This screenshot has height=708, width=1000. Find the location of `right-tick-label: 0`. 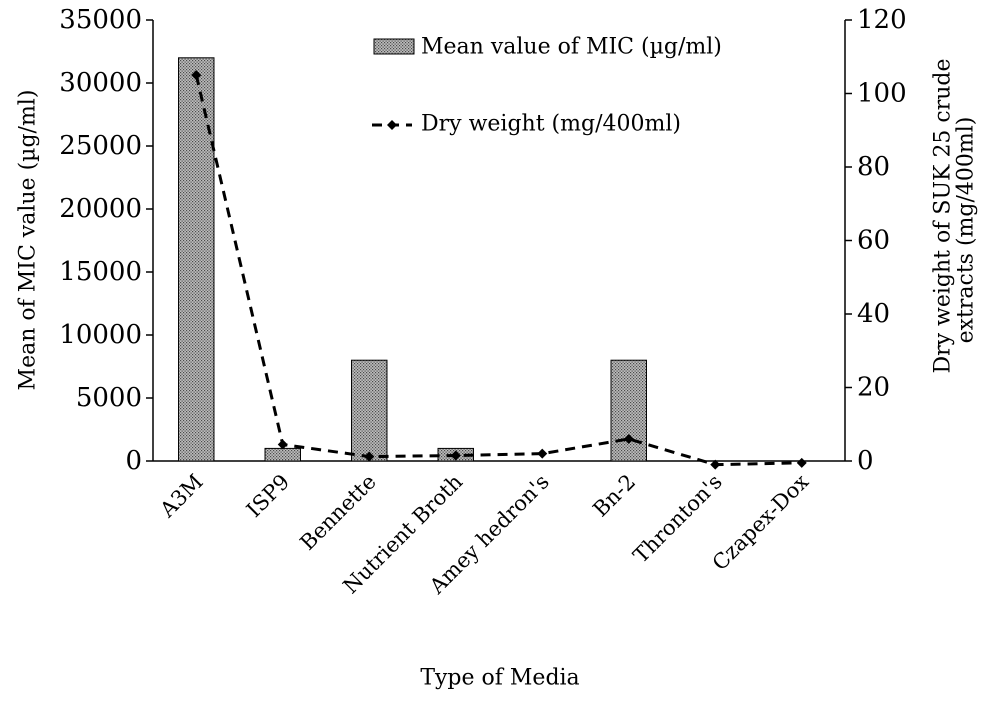

right-tick-label: 0 is located at coordinates (865, 461).